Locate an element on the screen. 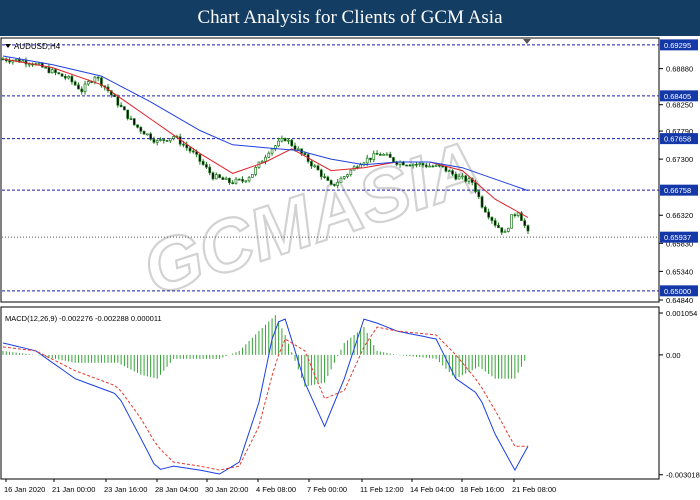  price-tick-label: 0.66320 is located at coordinates (679, 215).